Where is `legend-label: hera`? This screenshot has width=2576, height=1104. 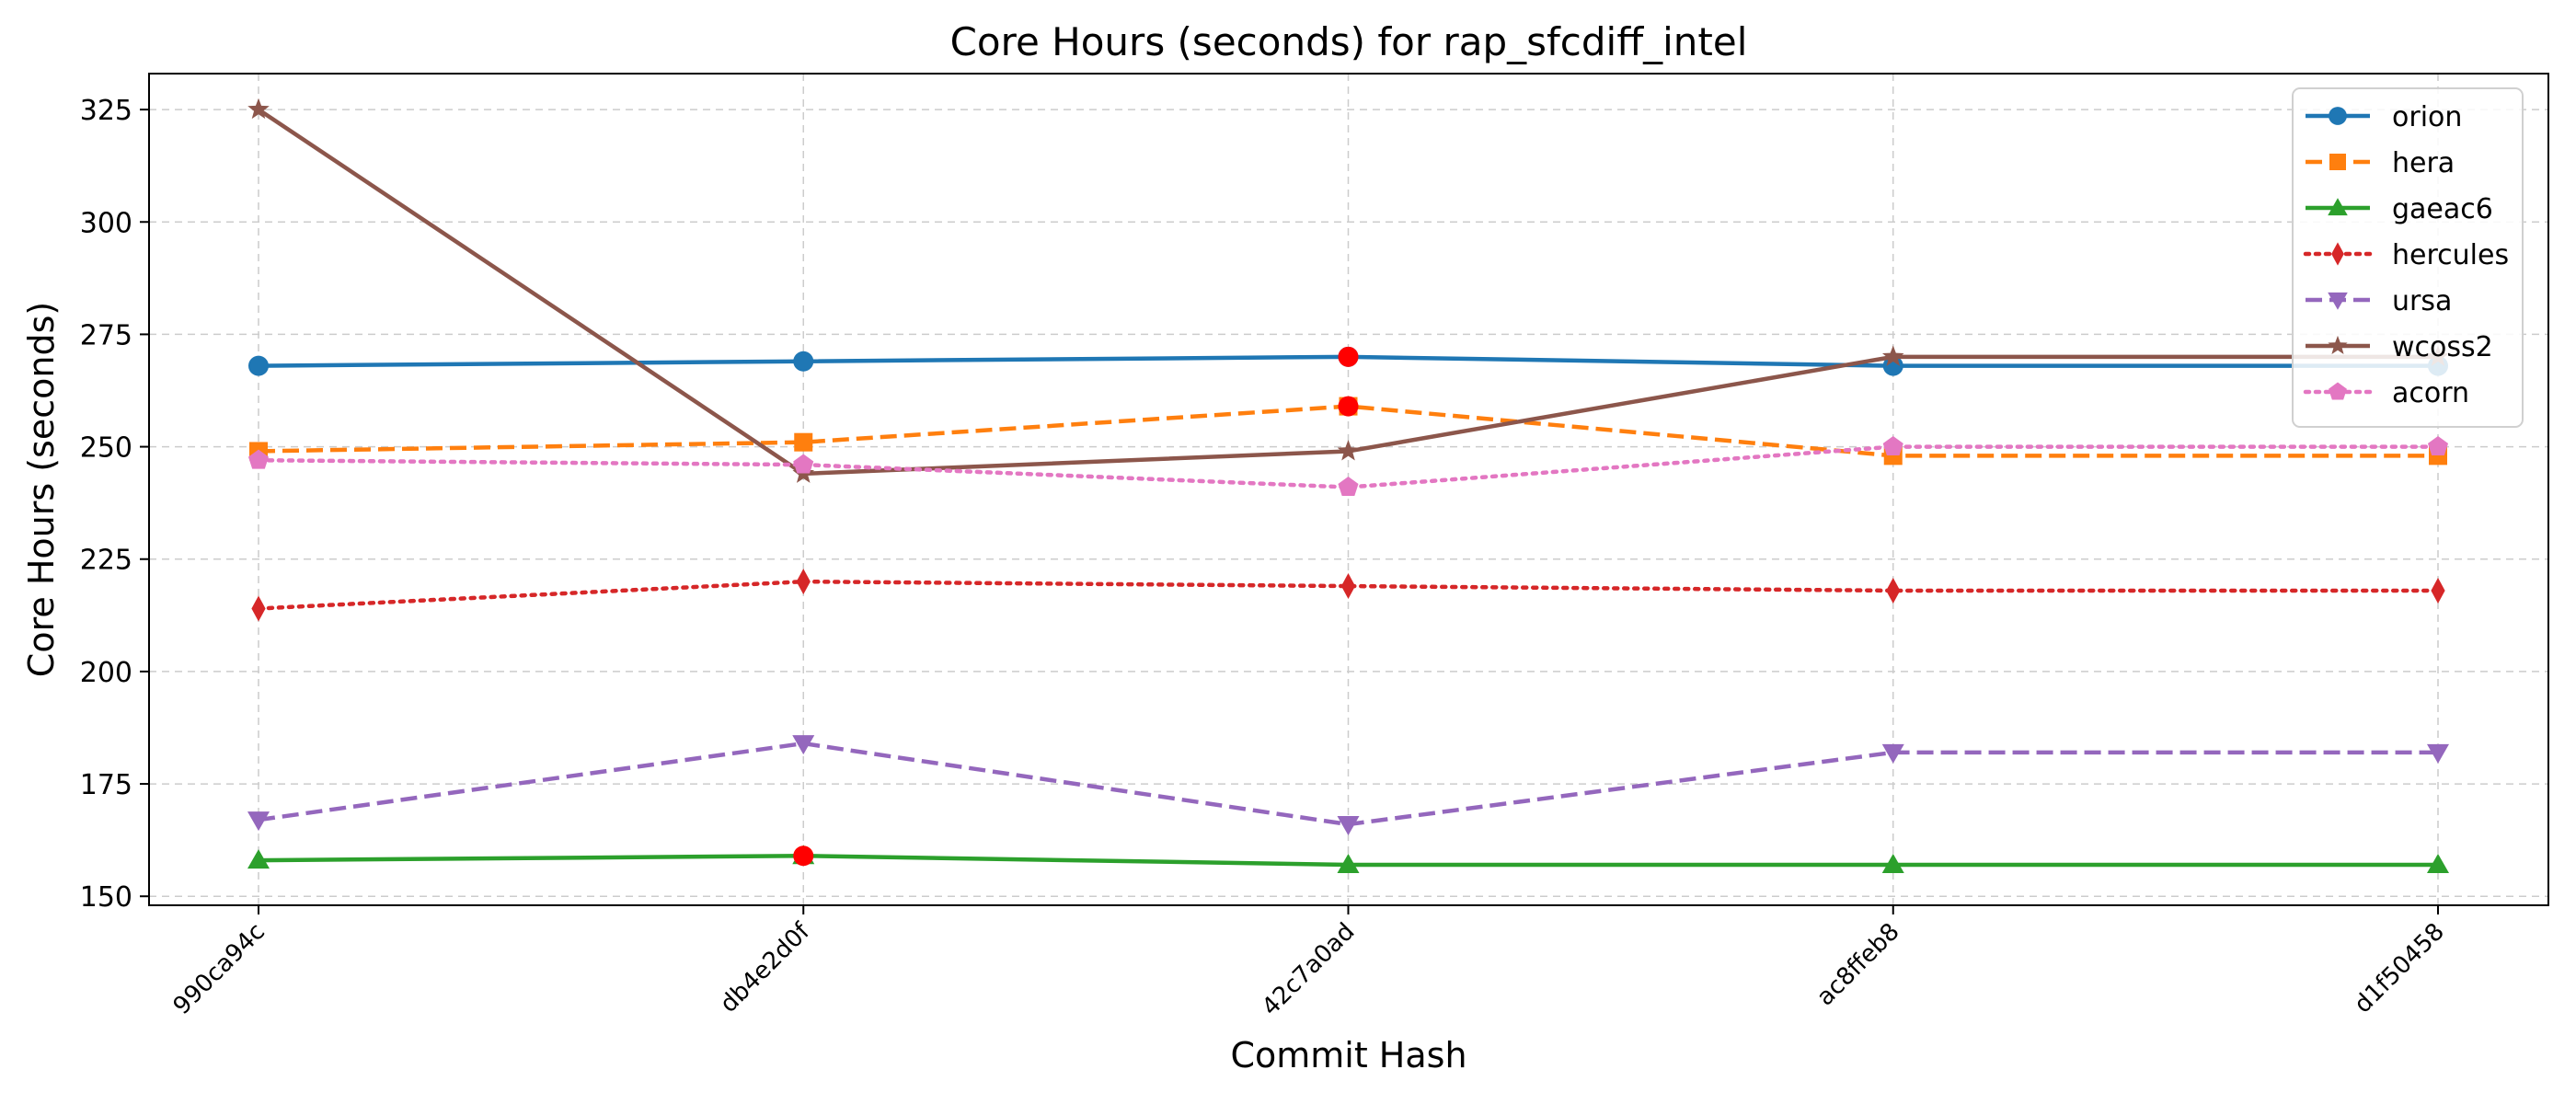 legend-label: hera is located at coordinates (2423, 163).